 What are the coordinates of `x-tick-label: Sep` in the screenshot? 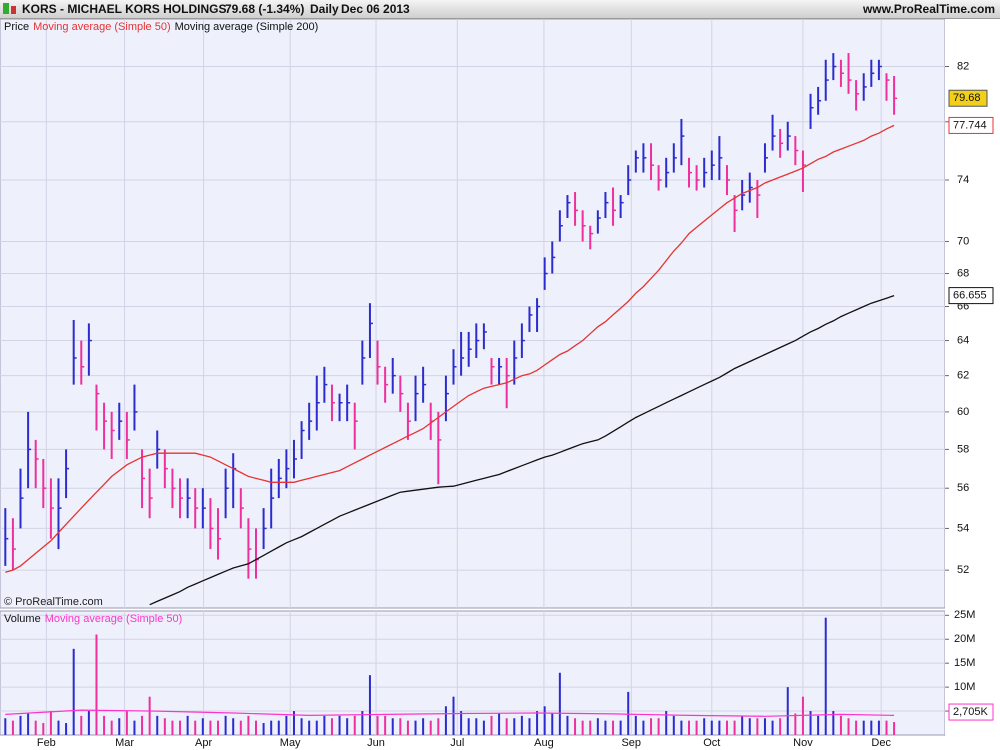 It's located at (631, 743).